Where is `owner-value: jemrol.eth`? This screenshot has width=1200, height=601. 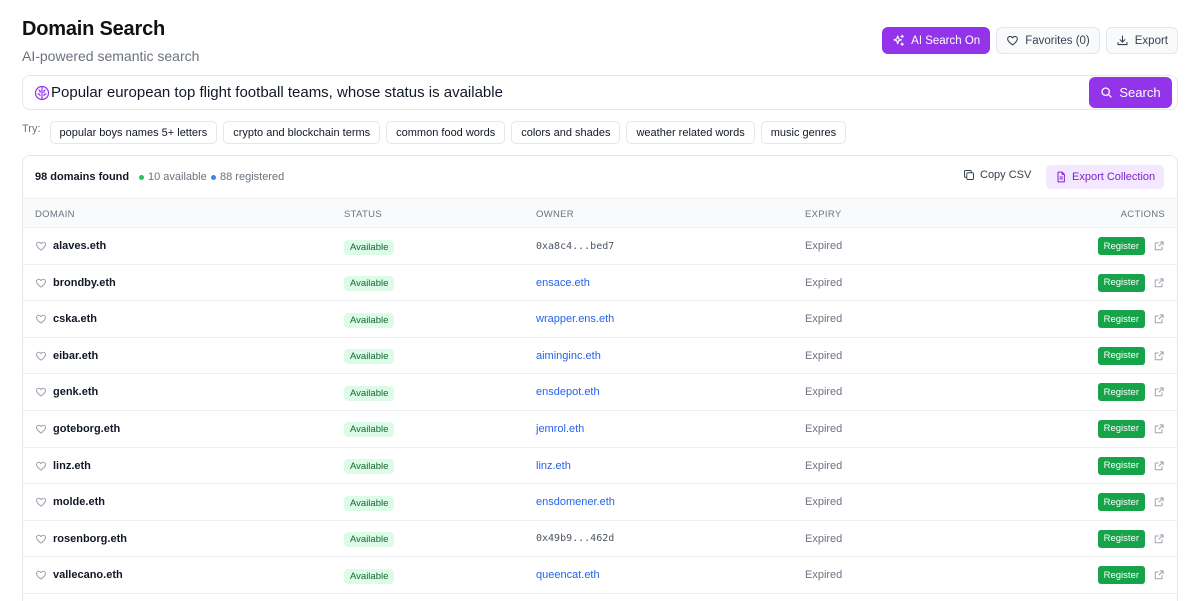 owner-value: jemrol.eth is located at coordinates (560, 428).